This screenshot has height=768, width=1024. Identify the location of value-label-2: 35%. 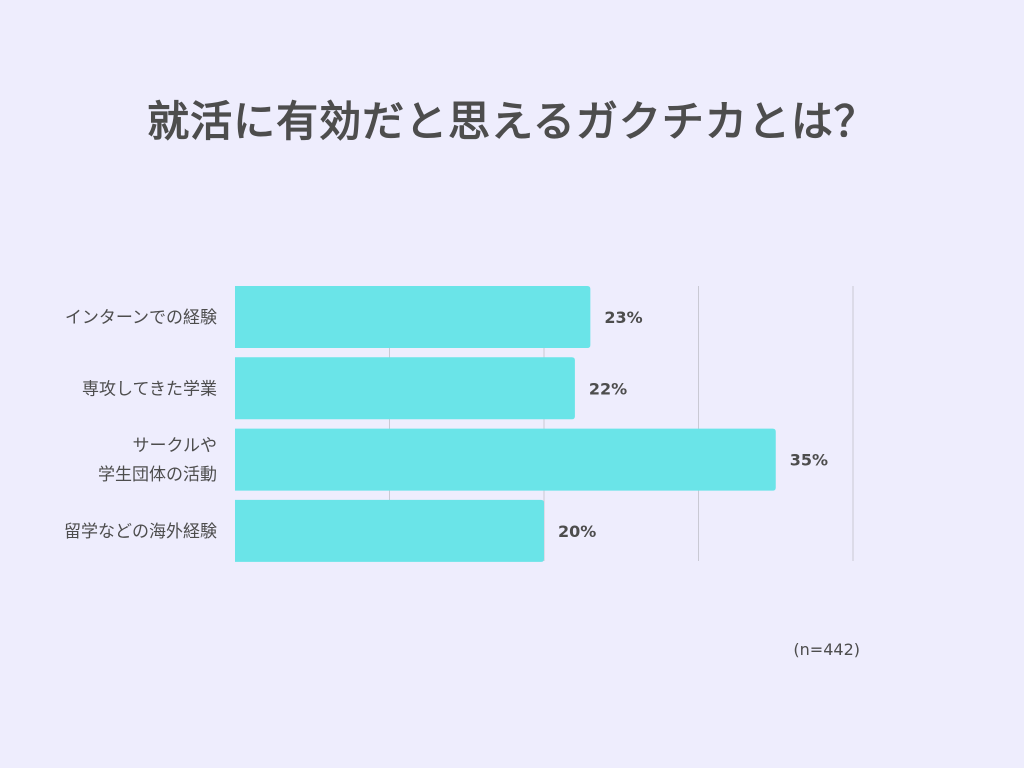
(809, 460).